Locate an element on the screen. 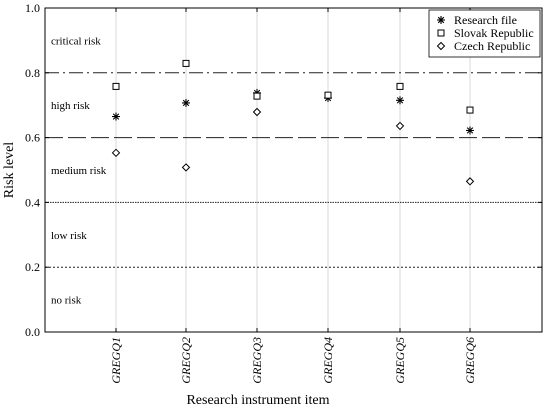 The height and width of the screenshot is (412, 550). legend-entry-label: Czech Republic is located at coordinates (492, 46).